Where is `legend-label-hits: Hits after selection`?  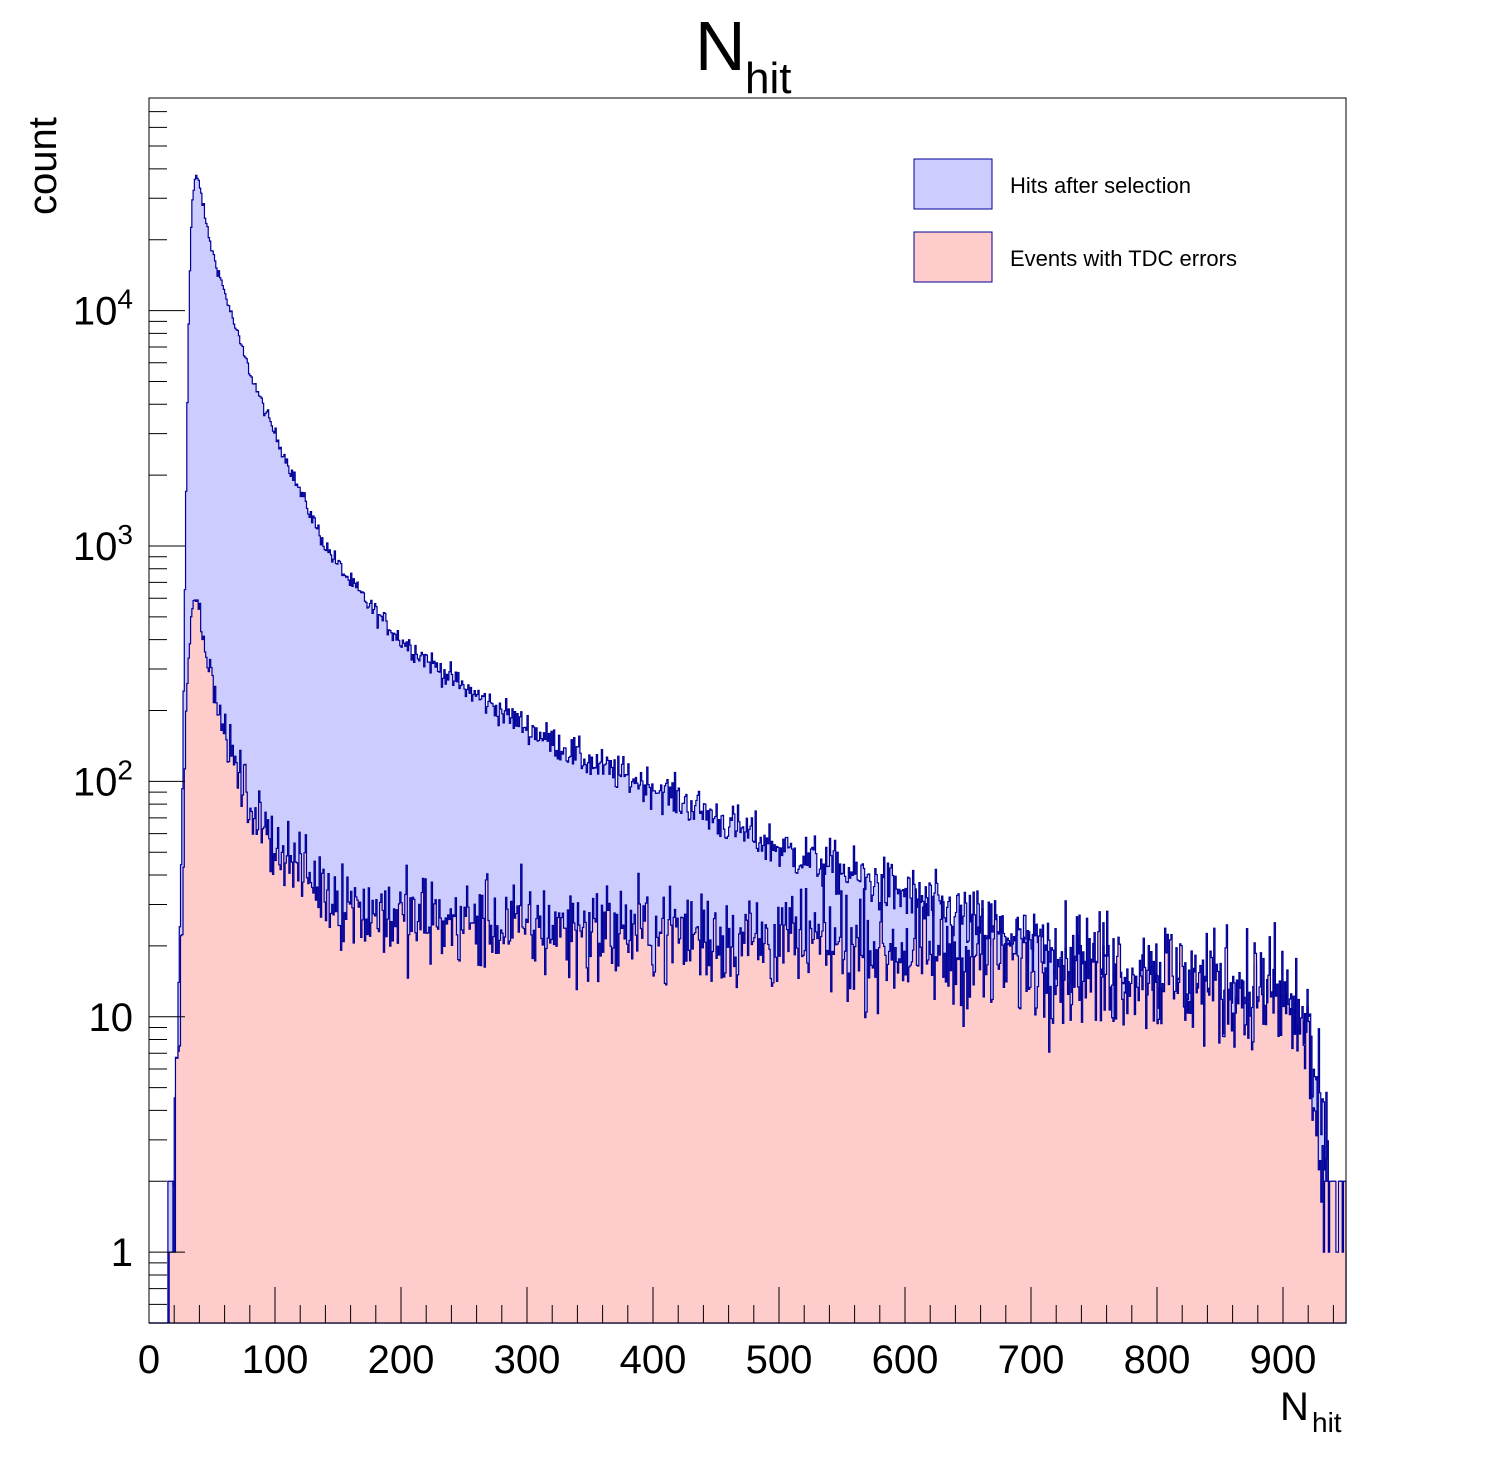 legend-label-hits: Hits after selection is located at coordinates (1100, 185).